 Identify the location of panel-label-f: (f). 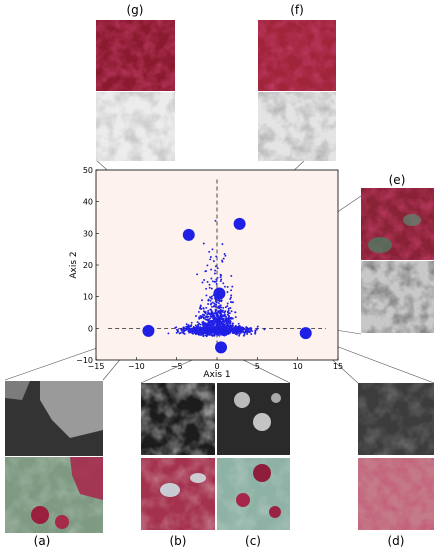
(297, 10).